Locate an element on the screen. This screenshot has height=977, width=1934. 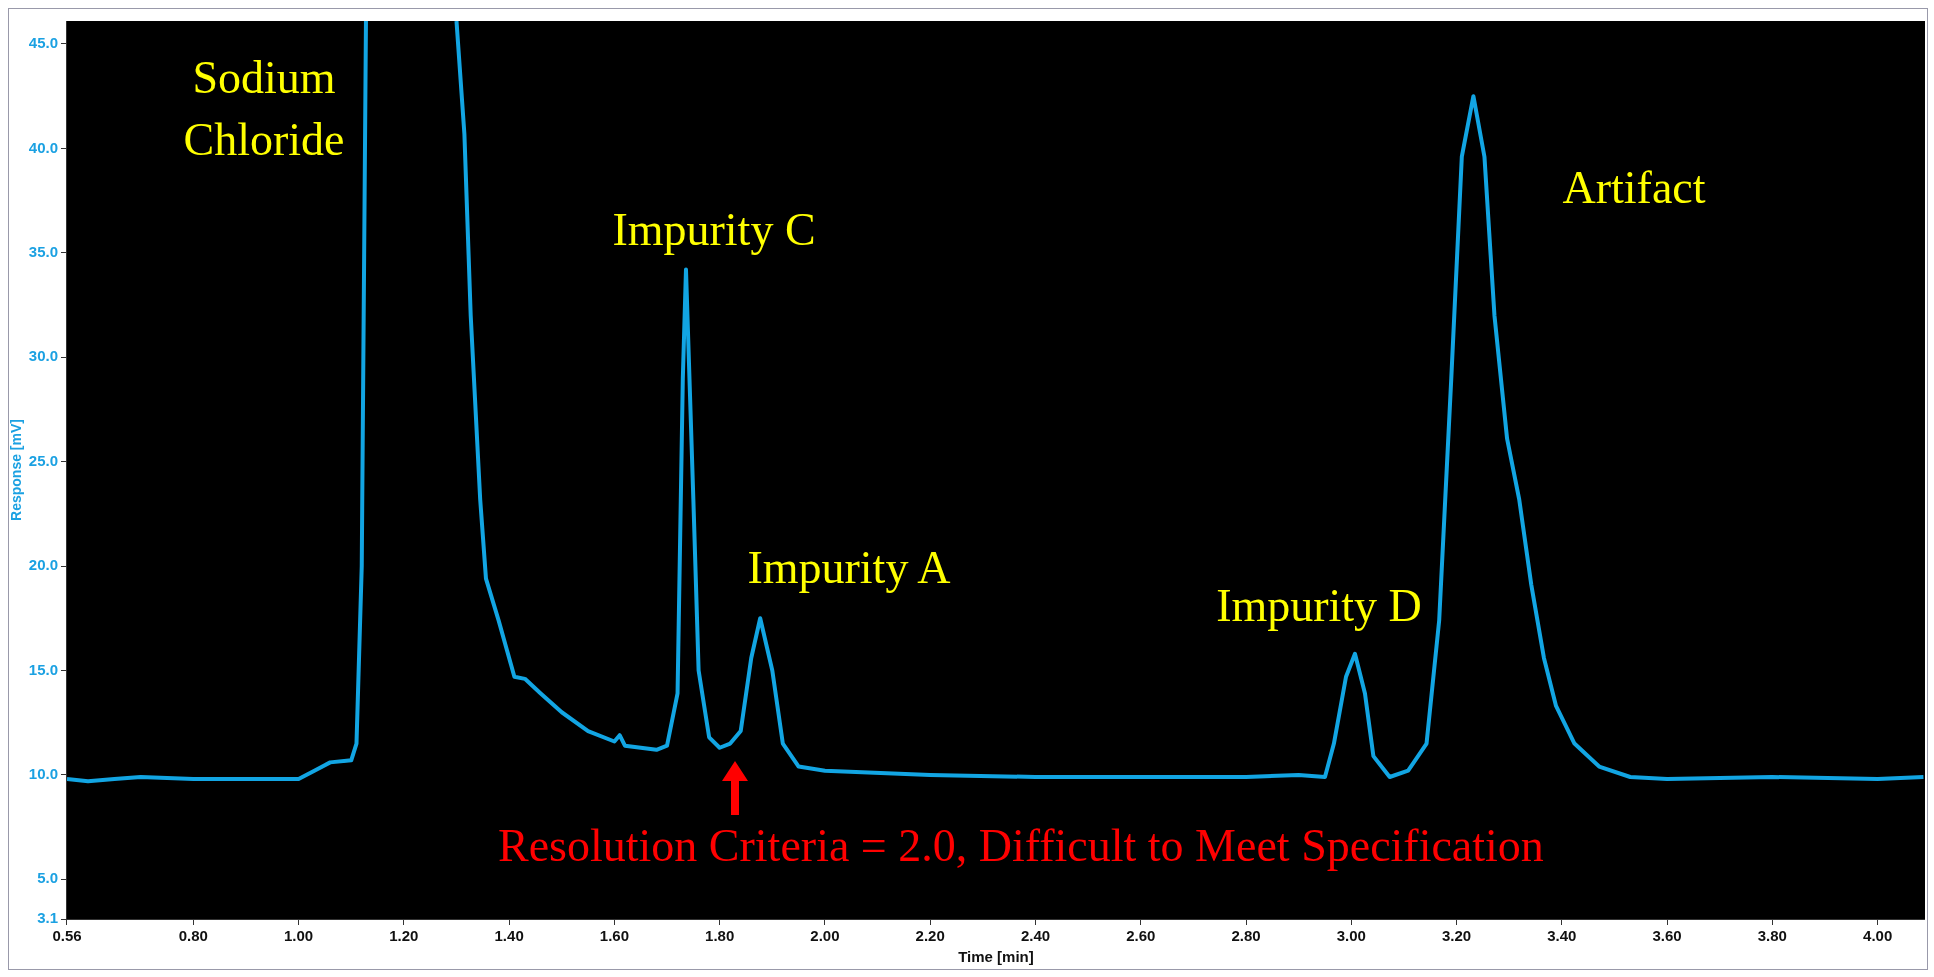
annotation: Sodium Chloride is located at coordinates (264, 109).